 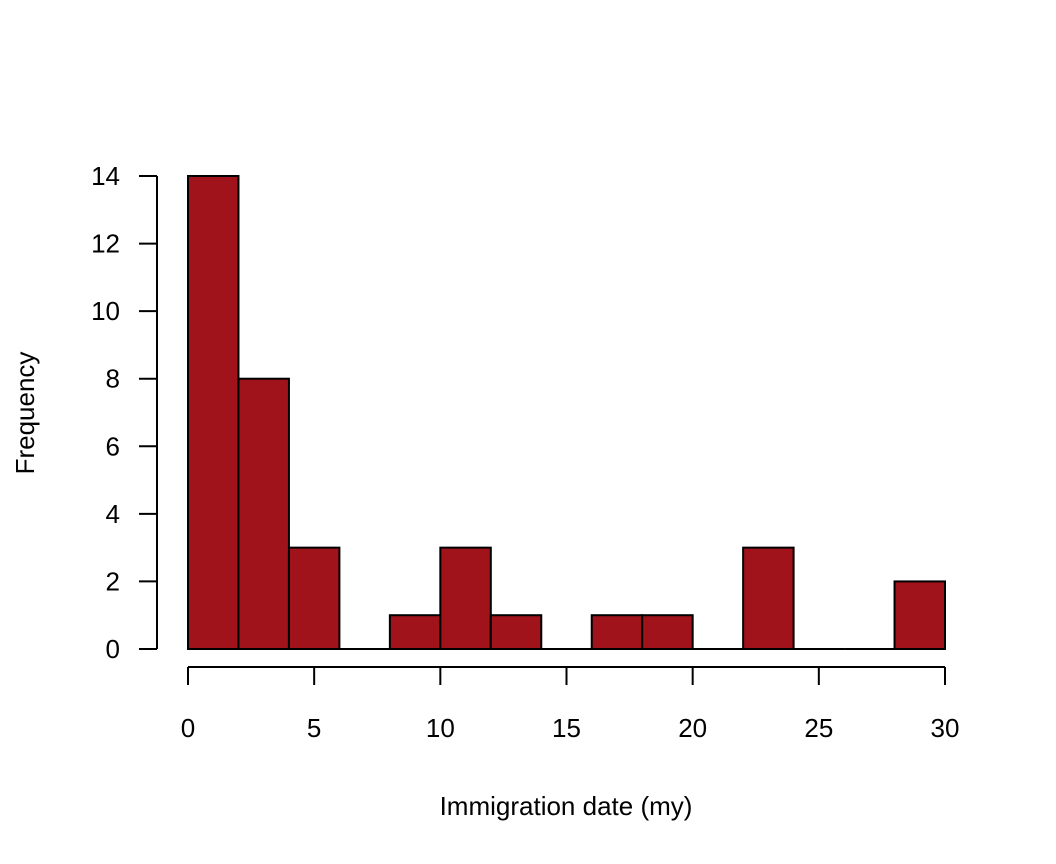 I want to click on x-axis: 0 5 10 15 20 25 30, so click(x=570, y=704).